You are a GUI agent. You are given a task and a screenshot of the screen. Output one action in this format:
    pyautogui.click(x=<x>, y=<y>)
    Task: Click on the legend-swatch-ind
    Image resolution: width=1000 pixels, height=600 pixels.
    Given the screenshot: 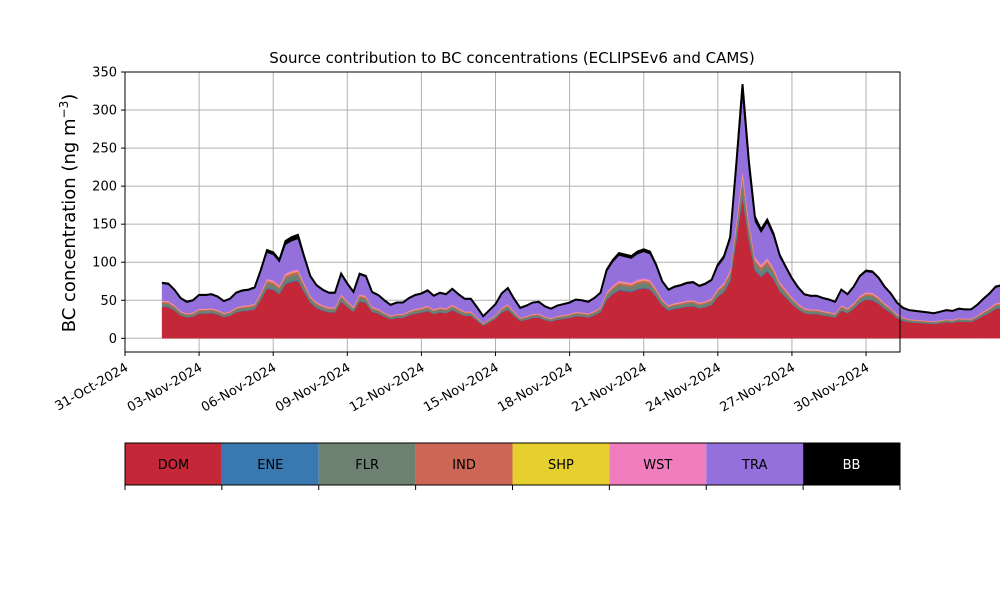 What is the action you would take?
    pyautogui.click(x=464, y=464)
    